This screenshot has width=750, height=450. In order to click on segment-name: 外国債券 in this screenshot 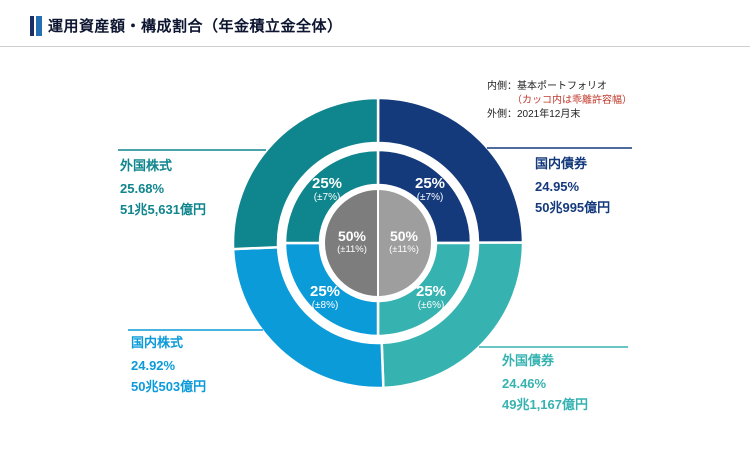, I will do `click(528, 360)`.